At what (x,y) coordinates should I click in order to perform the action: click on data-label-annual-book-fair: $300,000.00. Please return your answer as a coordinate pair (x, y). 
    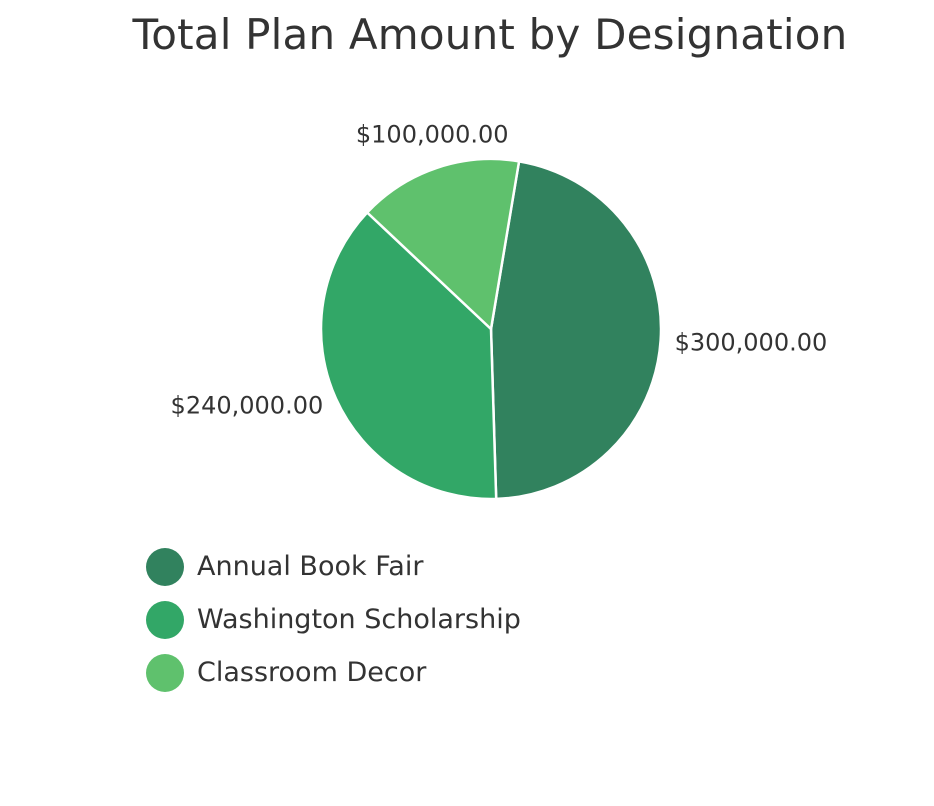
    Looking at the image, I should click on (751, 342).